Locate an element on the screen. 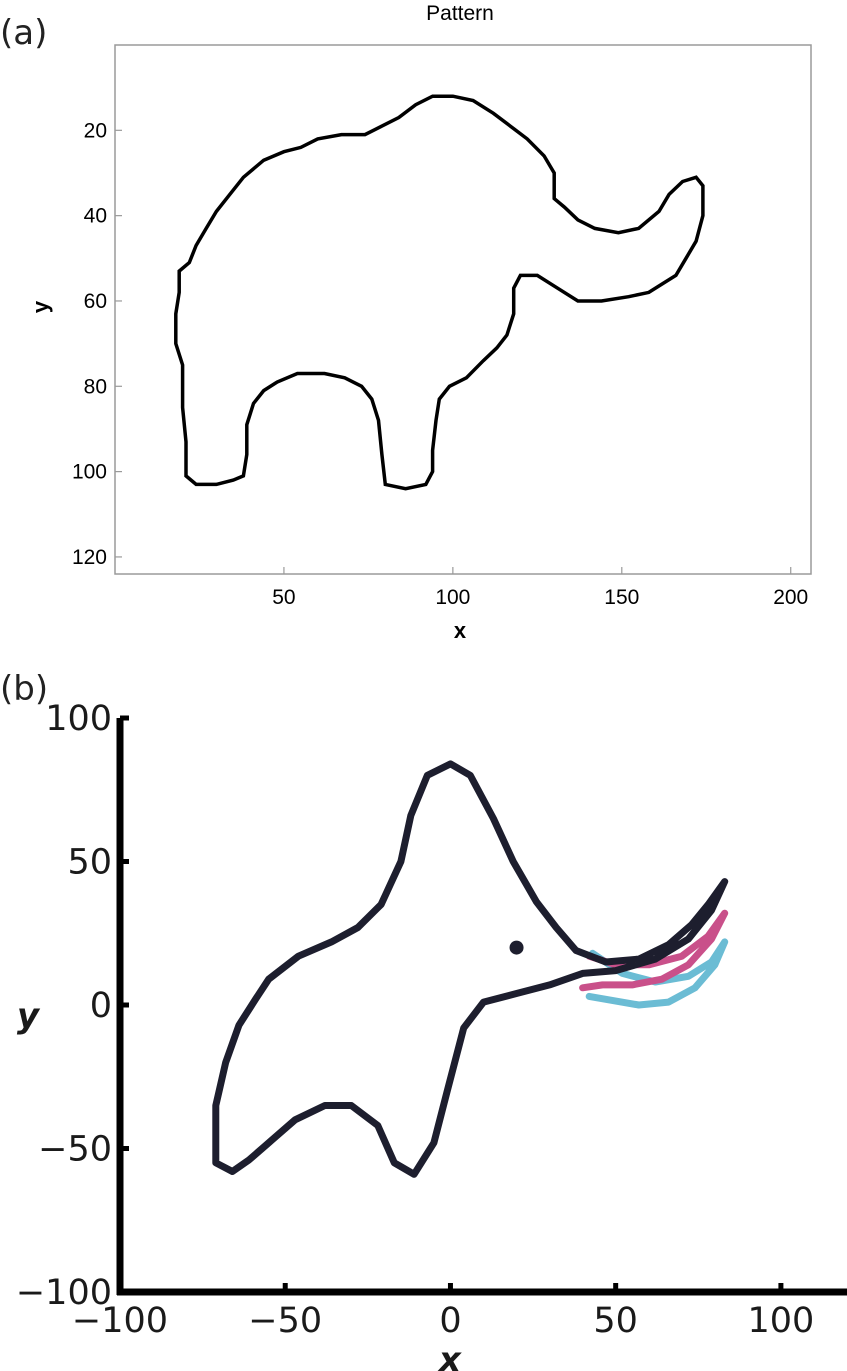 The width and height of the screenshot is (847, 1371). panel-b-y-tick-label: −100 is located at coordinates (64, 1293).